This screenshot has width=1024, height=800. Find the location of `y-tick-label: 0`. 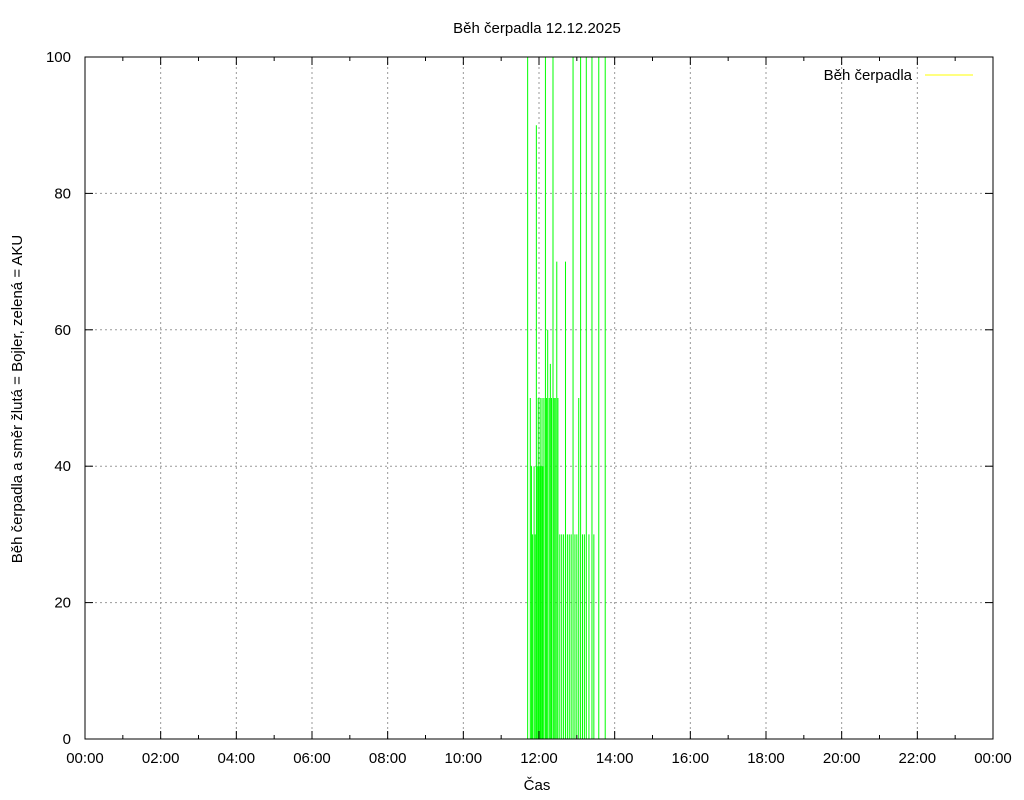

y-tick-label: 0 is located at coordinates (67, 739).